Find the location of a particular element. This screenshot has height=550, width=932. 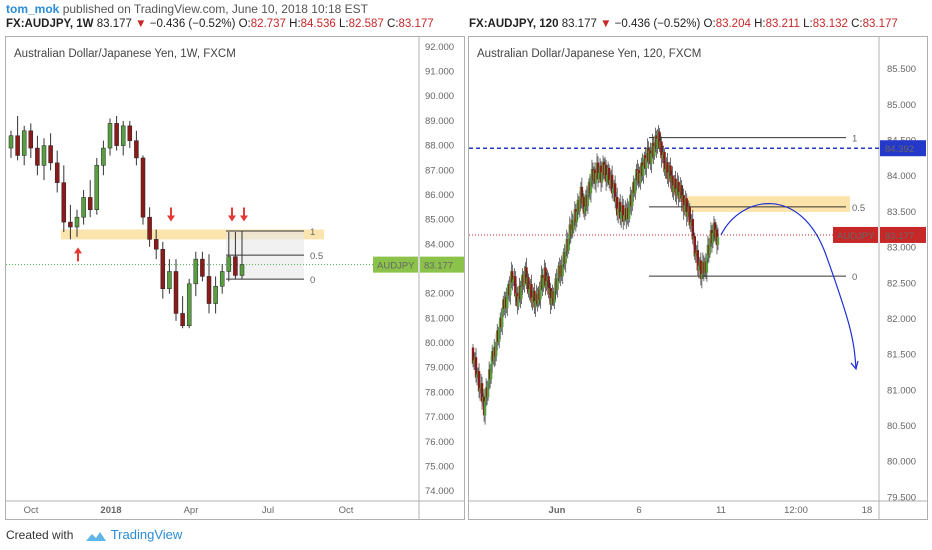

low-label: L: is located at coordinates (808, 24).